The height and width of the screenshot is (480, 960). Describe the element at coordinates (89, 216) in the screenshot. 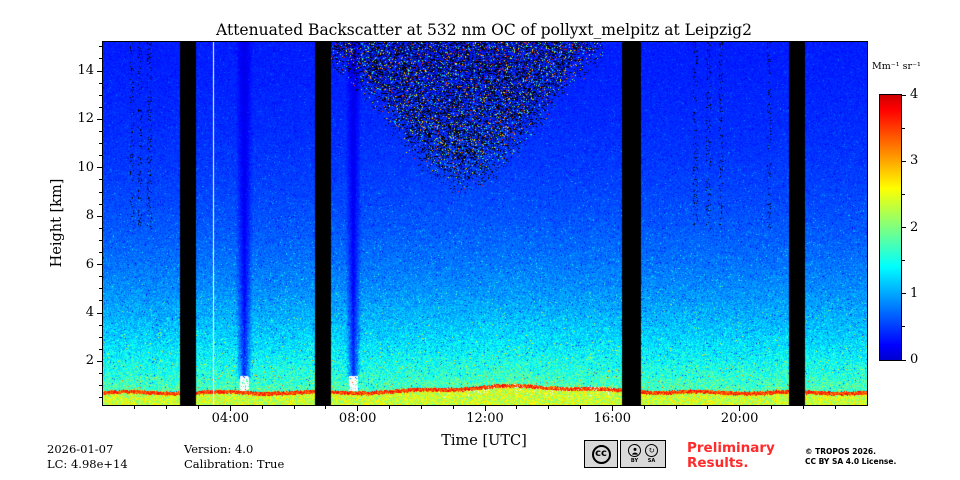

I see `y-tick-label: 8` at that location.